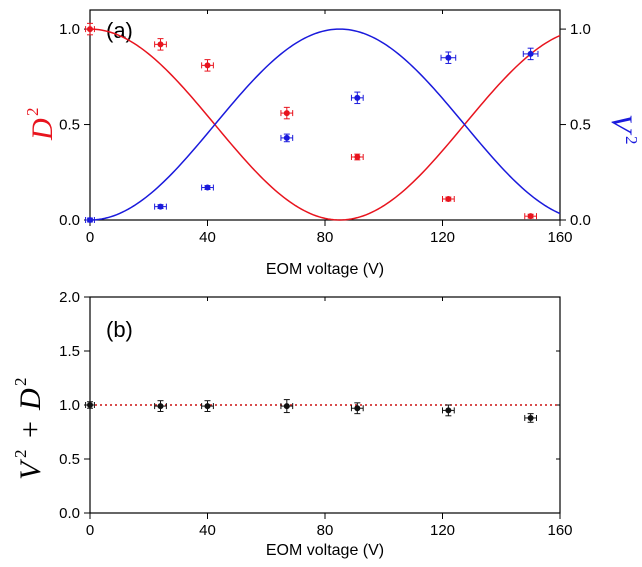 The width and height of the screenshot is (642, 567). What do you see at coordinates (325, 269) in the screenshot?
I see `panel-a-x-axis-title: EOM voltage (V)` at bounding box center [325, 269].